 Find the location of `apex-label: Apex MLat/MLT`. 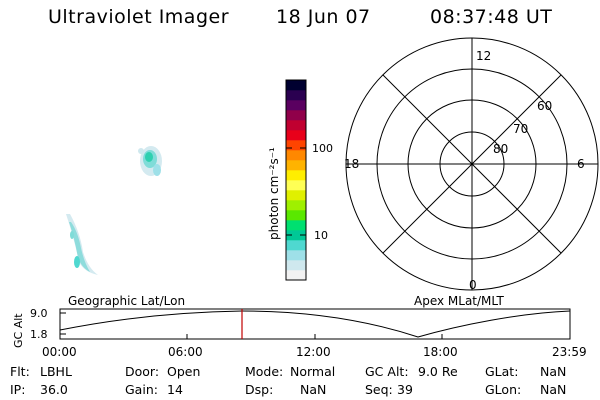

apex-label: Apex MLat/MLT is located at coordinates (459, 301).